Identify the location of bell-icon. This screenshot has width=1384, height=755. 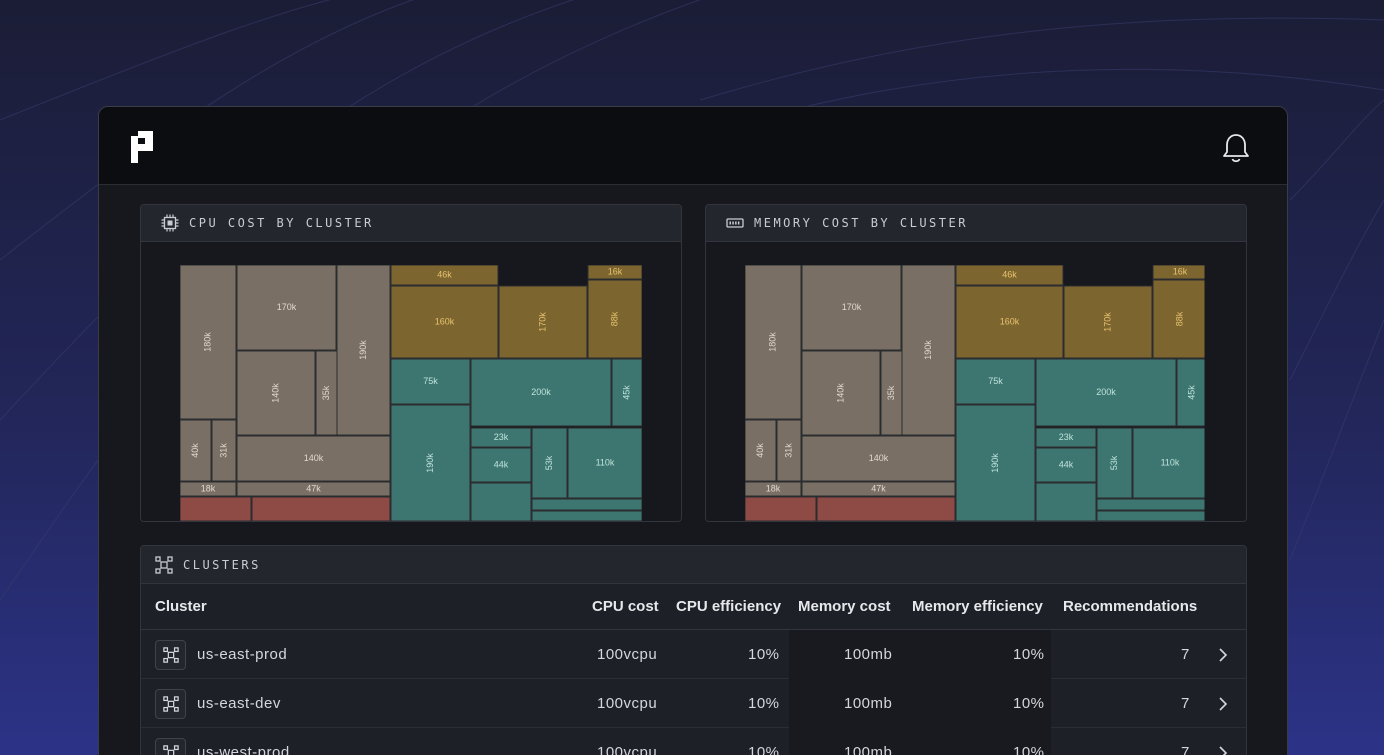
(1236, 148).